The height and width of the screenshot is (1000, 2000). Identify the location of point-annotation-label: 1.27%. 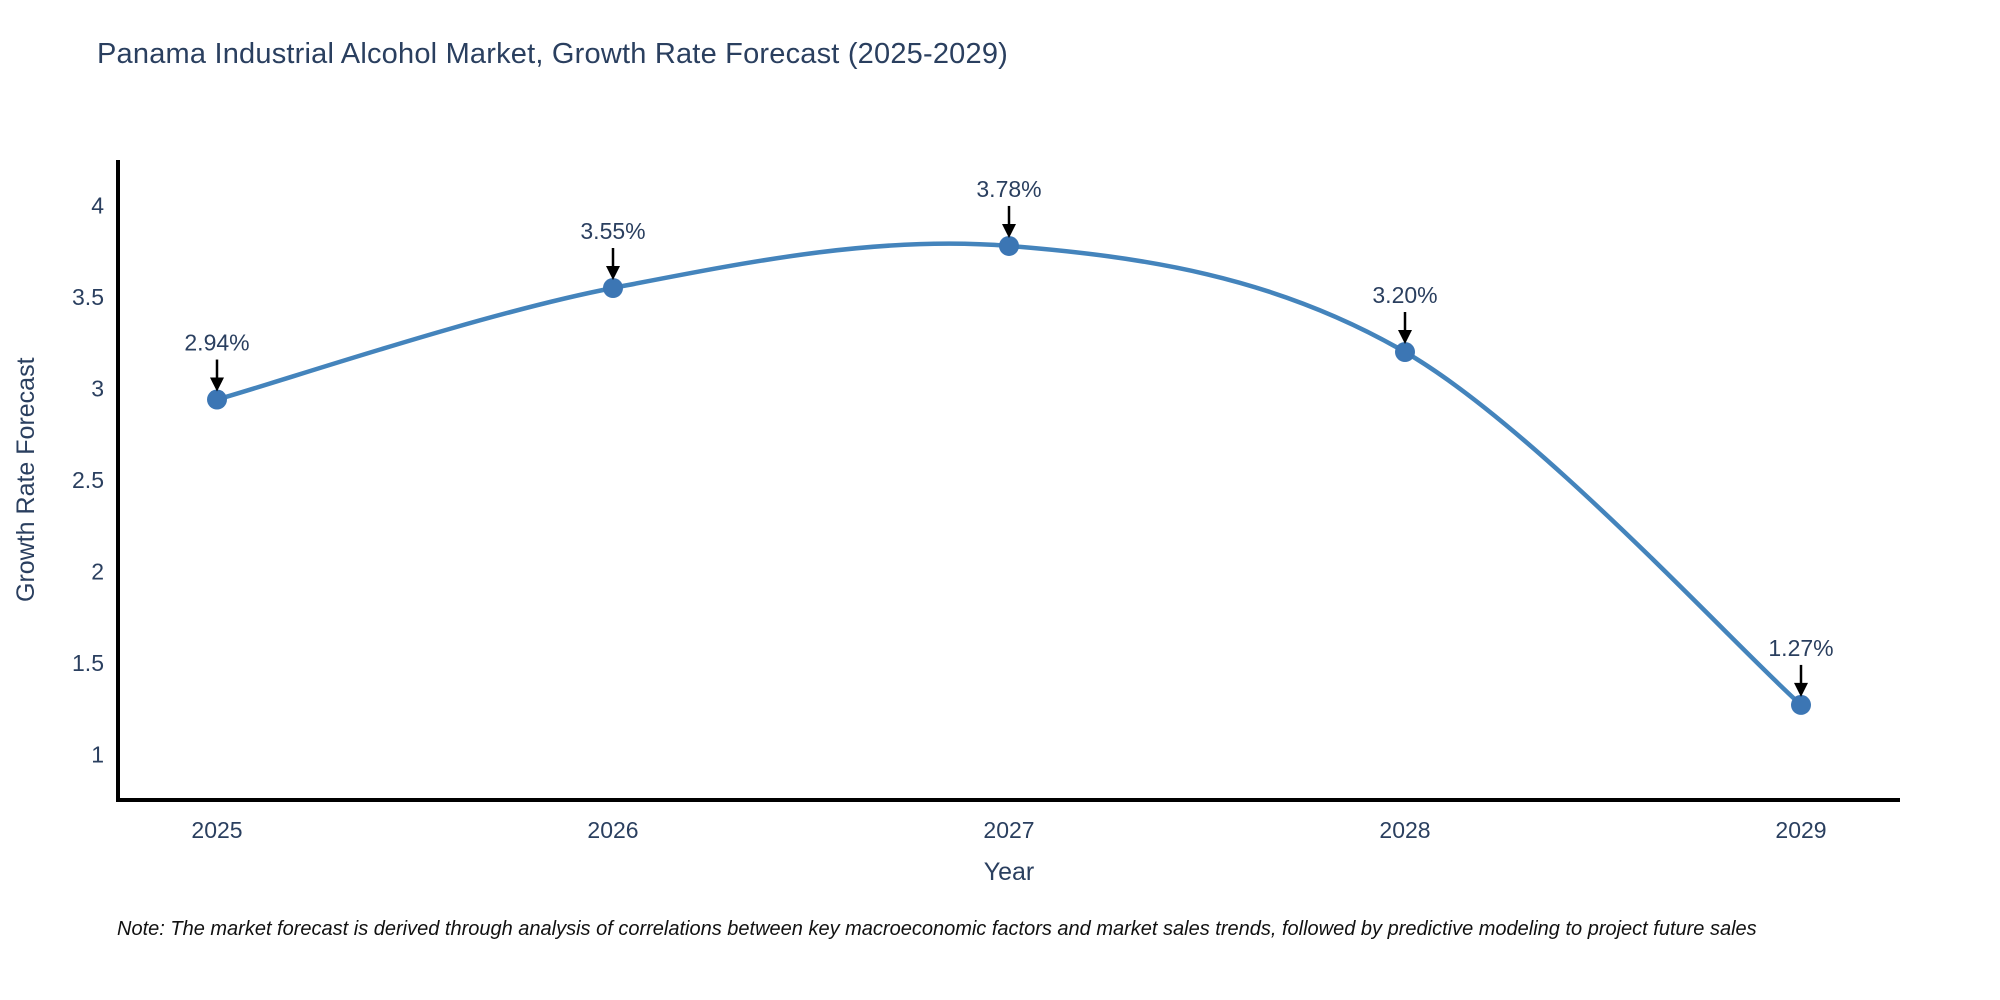
(1800, 648).